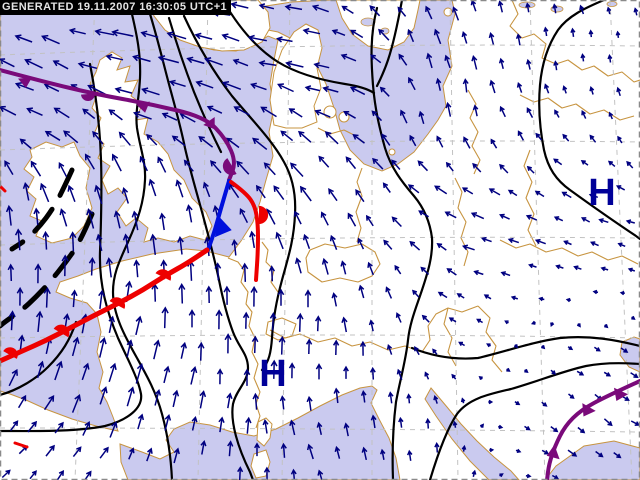  I want to click on sea-adriatic, so click(472, 433).